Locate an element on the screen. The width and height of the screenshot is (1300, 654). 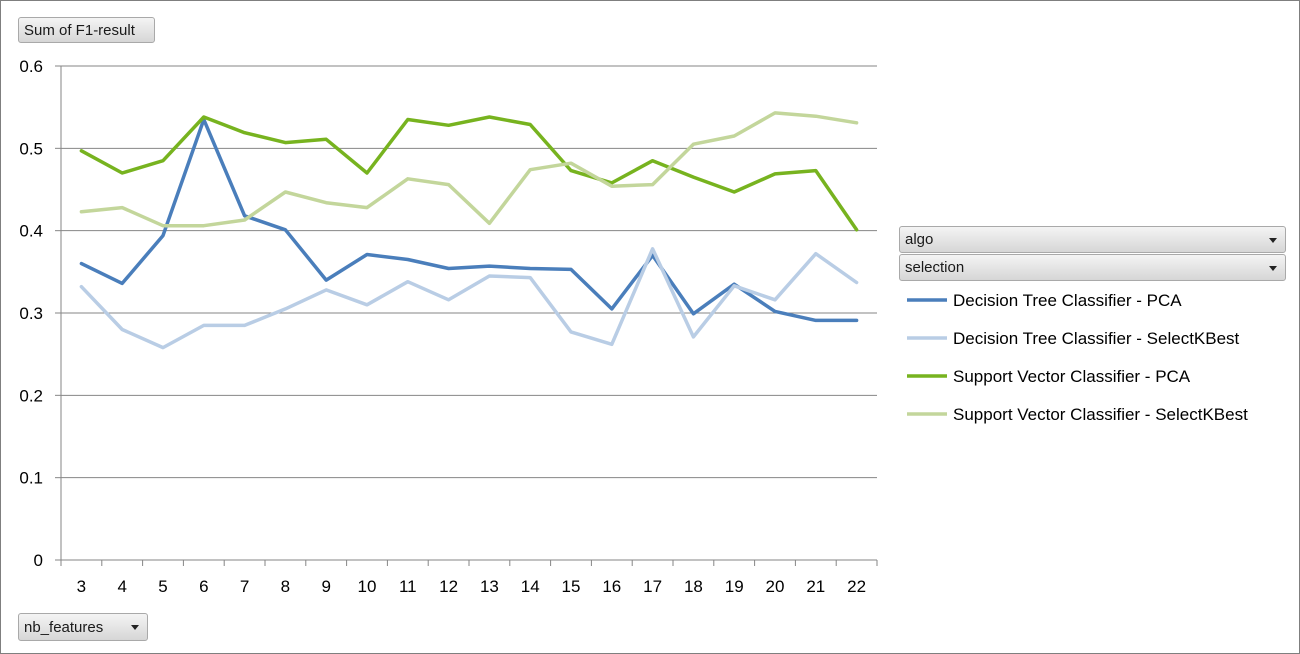
y-tick-label: 0 is located at coordinates (38, 560).